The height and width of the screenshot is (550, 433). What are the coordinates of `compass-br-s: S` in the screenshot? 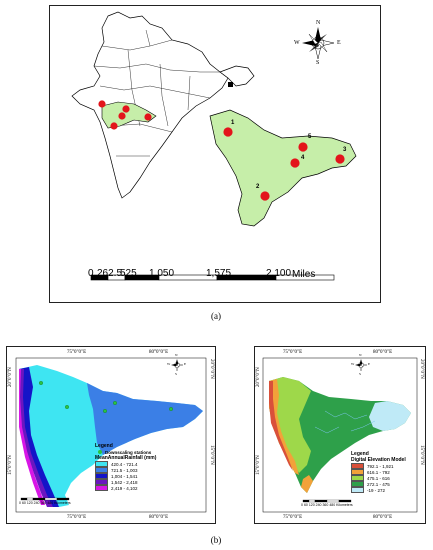 It's located at (360, 374).